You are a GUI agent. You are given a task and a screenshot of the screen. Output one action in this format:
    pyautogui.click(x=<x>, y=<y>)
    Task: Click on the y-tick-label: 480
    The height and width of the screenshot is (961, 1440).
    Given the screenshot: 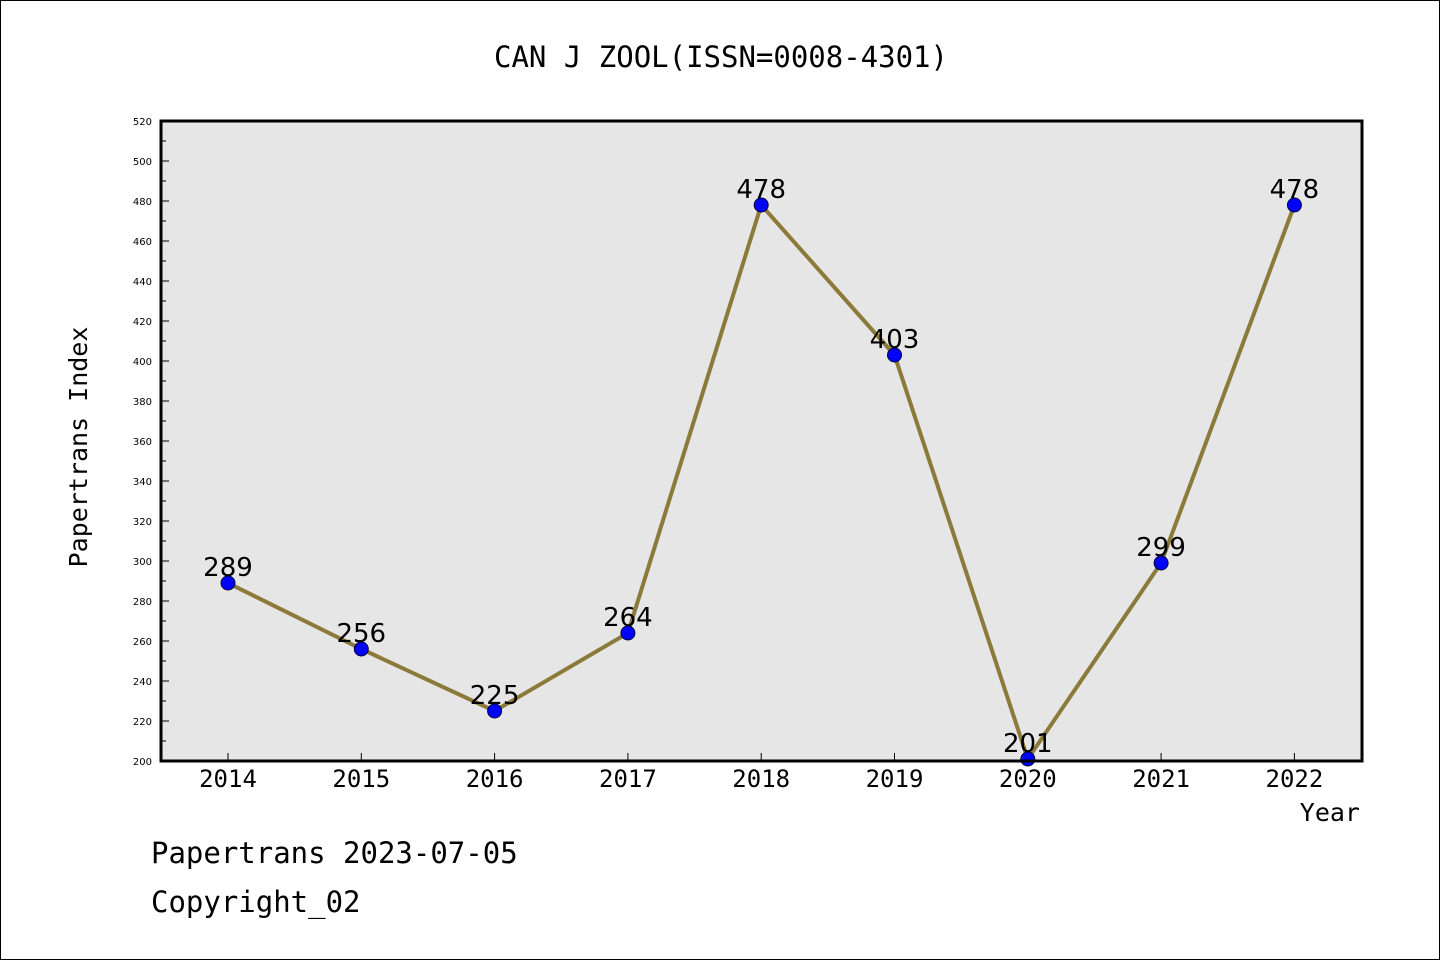 What is the action you would take?
    pyautogui.click(x=142, y=202)
    